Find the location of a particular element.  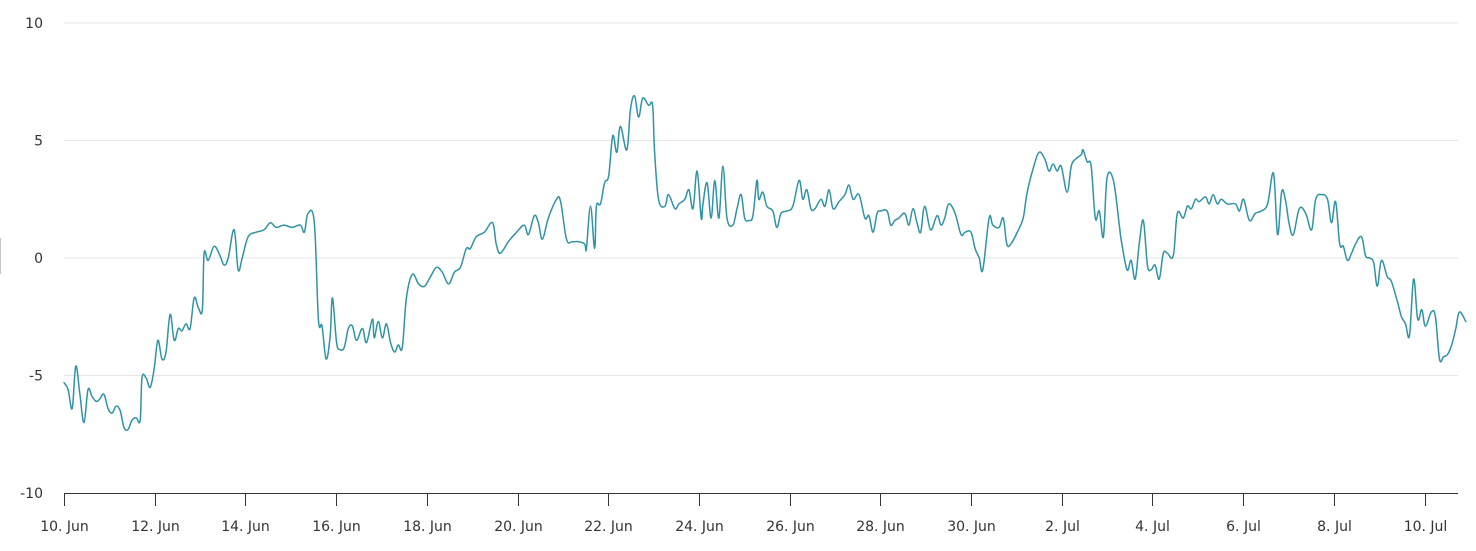

x-tick-label: 18. Jun is located at coordinates (427, 527).